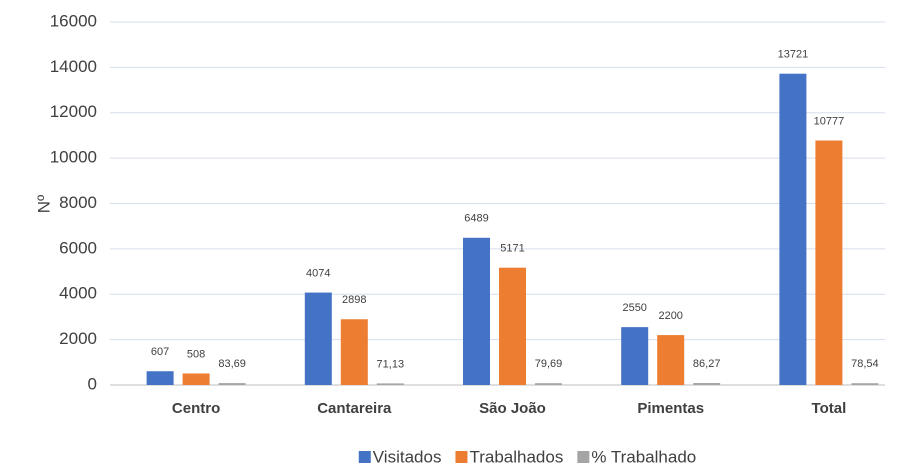 The image size is (898, 470). Describe the element at coordinates (670, 408) in the screenshot. I see `x-tick-label: Pimentas` at that location.